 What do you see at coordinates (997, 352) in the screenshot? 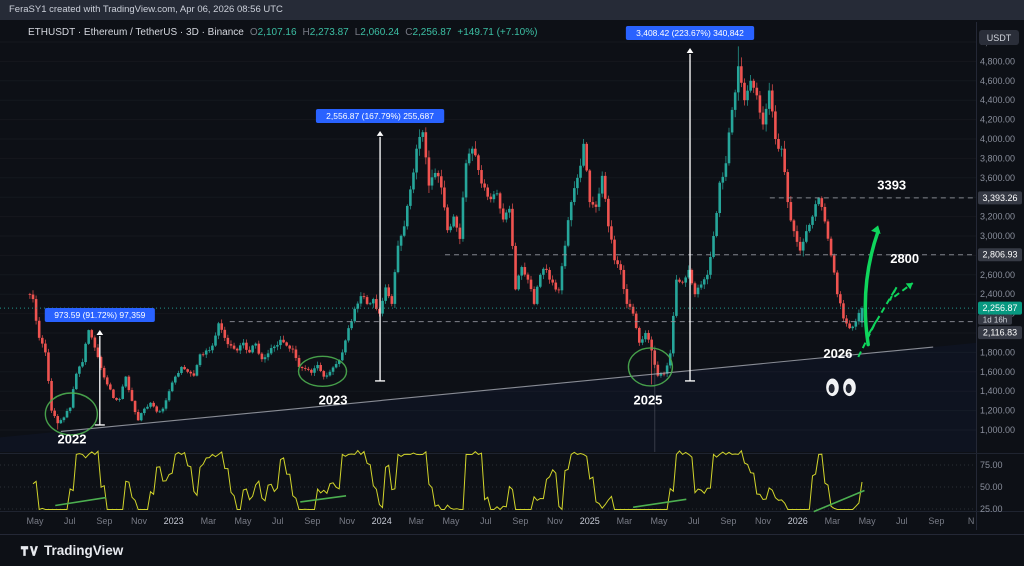
I see `svg-text: 1,800.00` at bounding box center [997, 352].